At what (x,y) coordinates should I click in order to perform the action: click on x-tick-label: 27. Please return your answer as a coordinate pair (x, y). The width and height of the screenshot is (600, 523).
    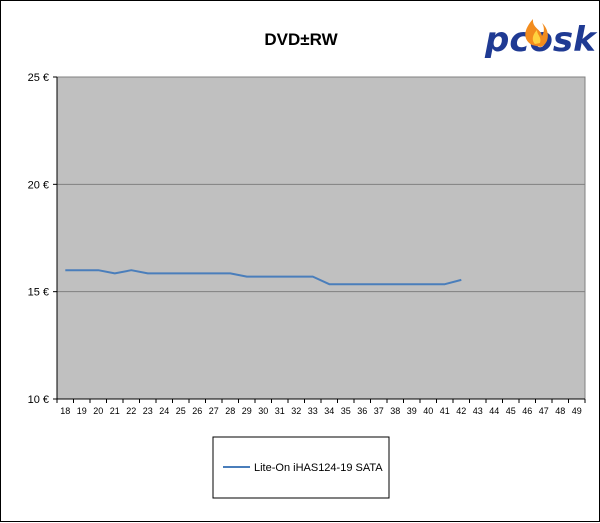
    Looking at the image, I should click on (214, 411).